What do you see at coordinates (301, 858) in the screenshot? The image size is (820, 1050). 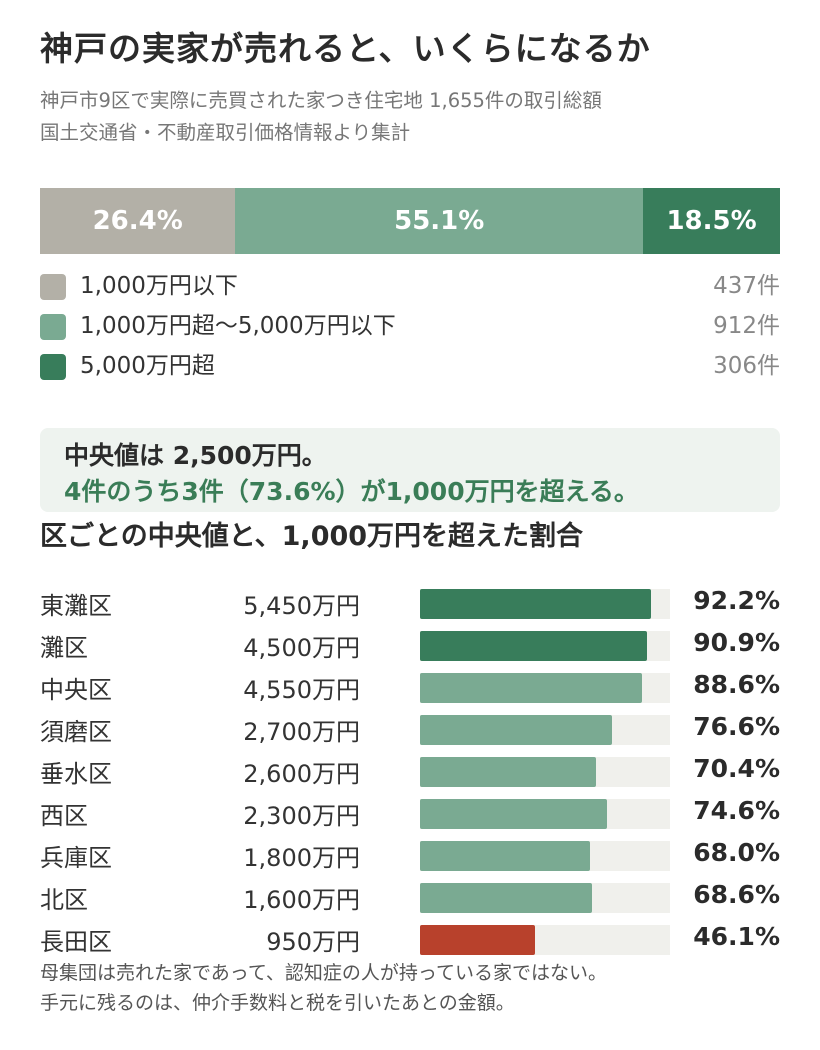 I see `ward-median: 1,800万円` at bounding box center [301, 858].